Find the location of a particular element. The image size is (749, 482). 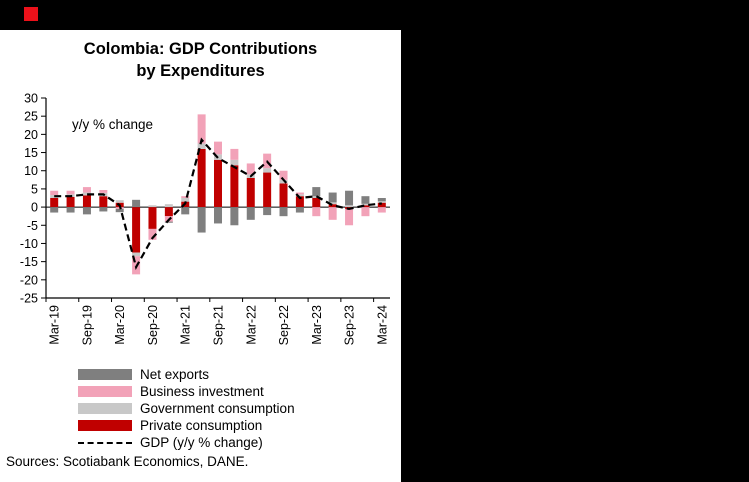

x-axis-tick-label: Mar-21 is located at coordinates (186, 325).